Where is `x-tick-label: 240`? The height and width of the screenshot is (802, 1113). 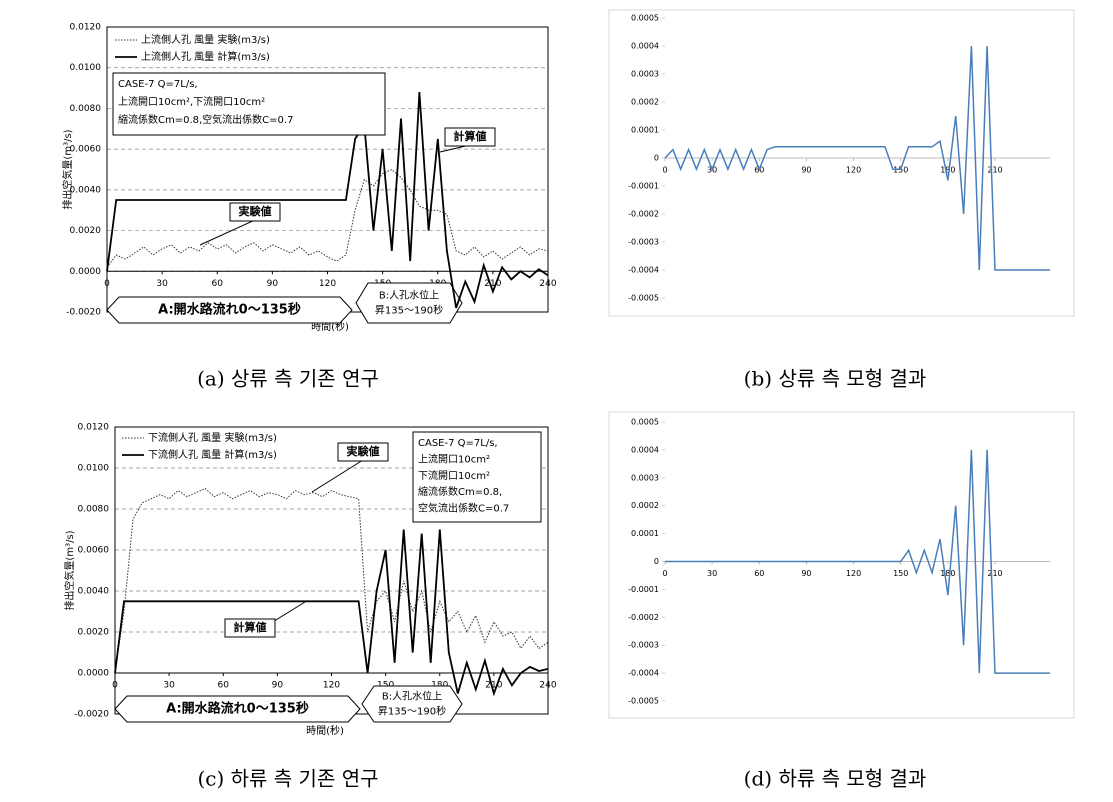
x-tick-label: 240 is located at coordinates (547, 686).